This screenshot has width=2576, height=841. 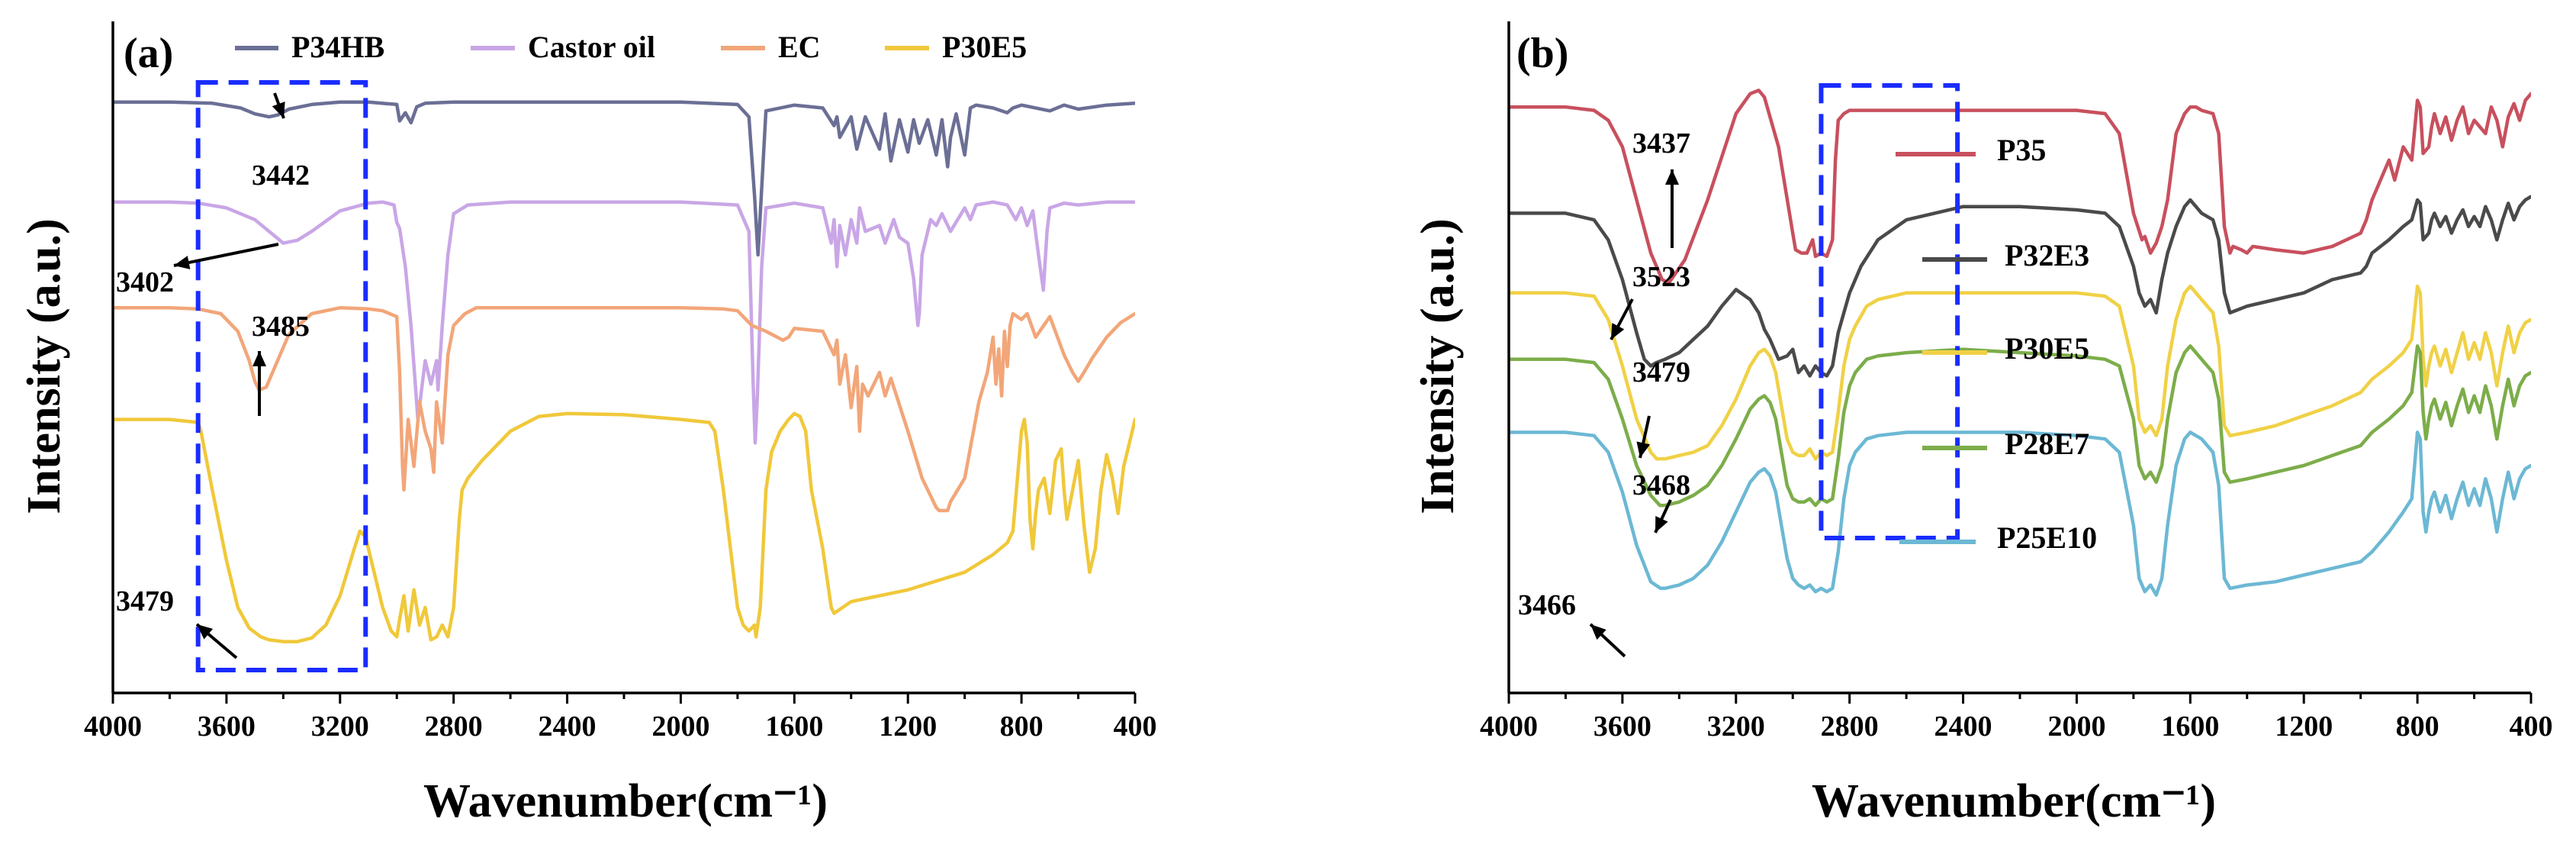 What do you see at coordinates (1644, 449) in the screenshot?
I see `panel-b-annotation-arrow-2-head` at bounding box center [1644, 449].